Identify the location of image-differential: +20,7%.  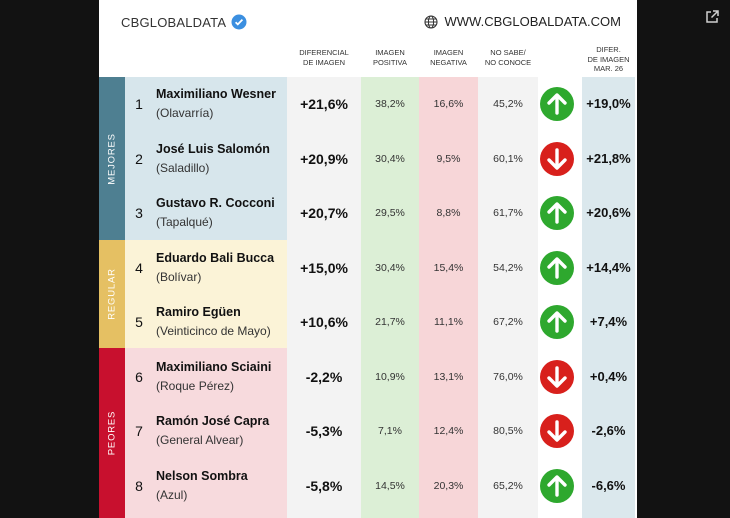
(324, 213).